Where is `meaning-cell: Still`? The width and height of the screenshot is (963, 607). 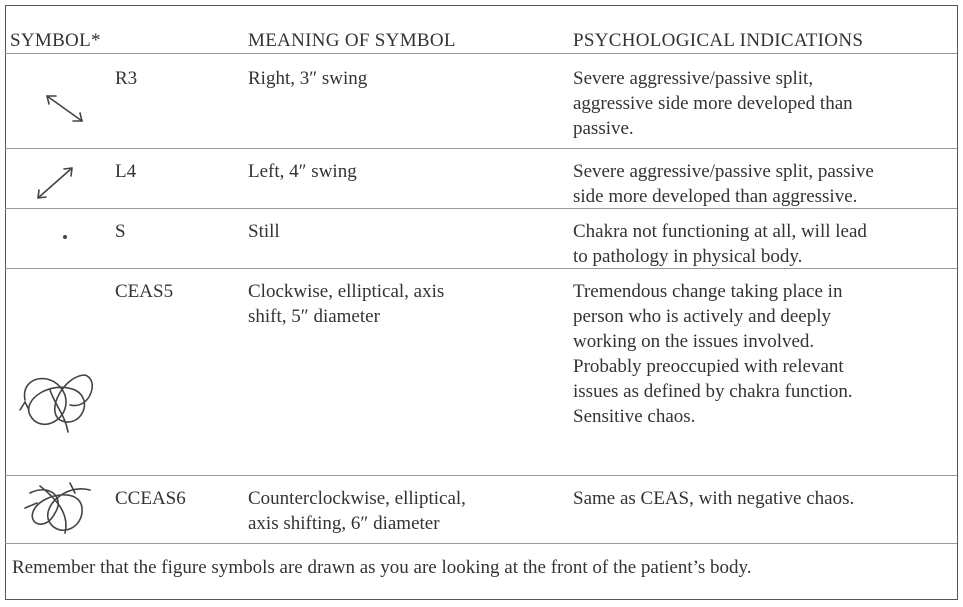 meaning-cell: Still is located at coordinates (264, 231).